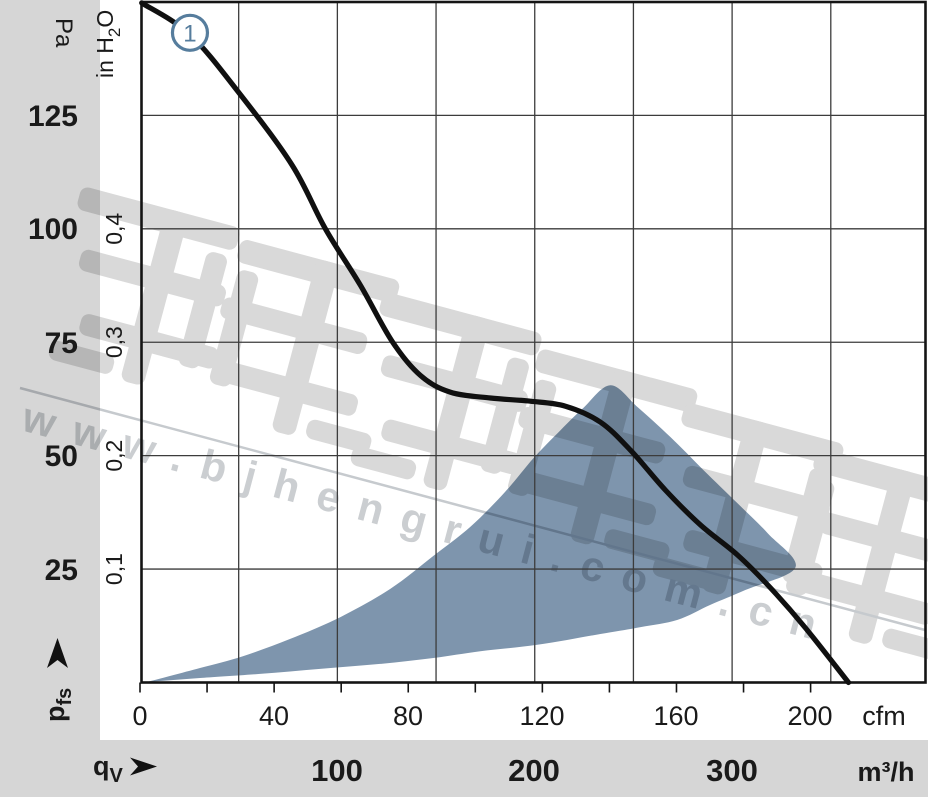 The height and width of the screenshot is (797, 928). What do you see at coordinates (143, 766) in the screenshot?
I see `right-arrow-icon` at bounding box center [143, 766].